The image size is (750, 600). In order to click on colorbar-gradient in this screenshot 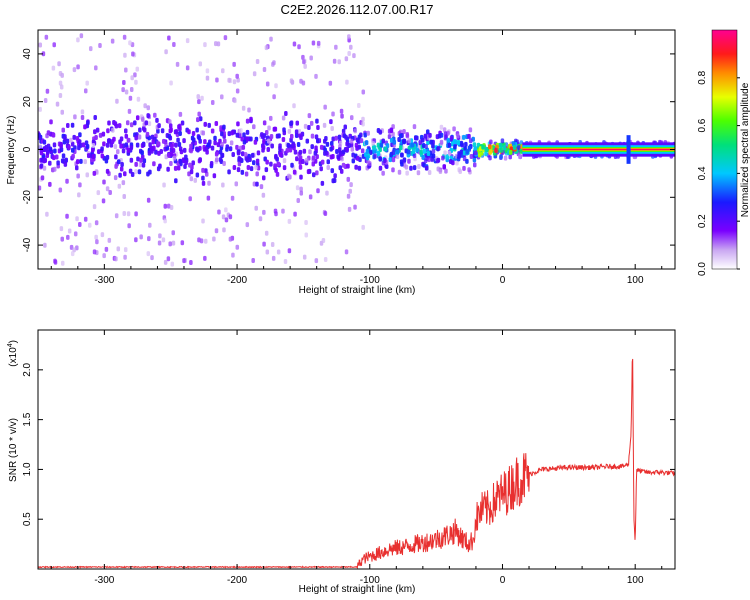, I will do `click(724, 149)`.